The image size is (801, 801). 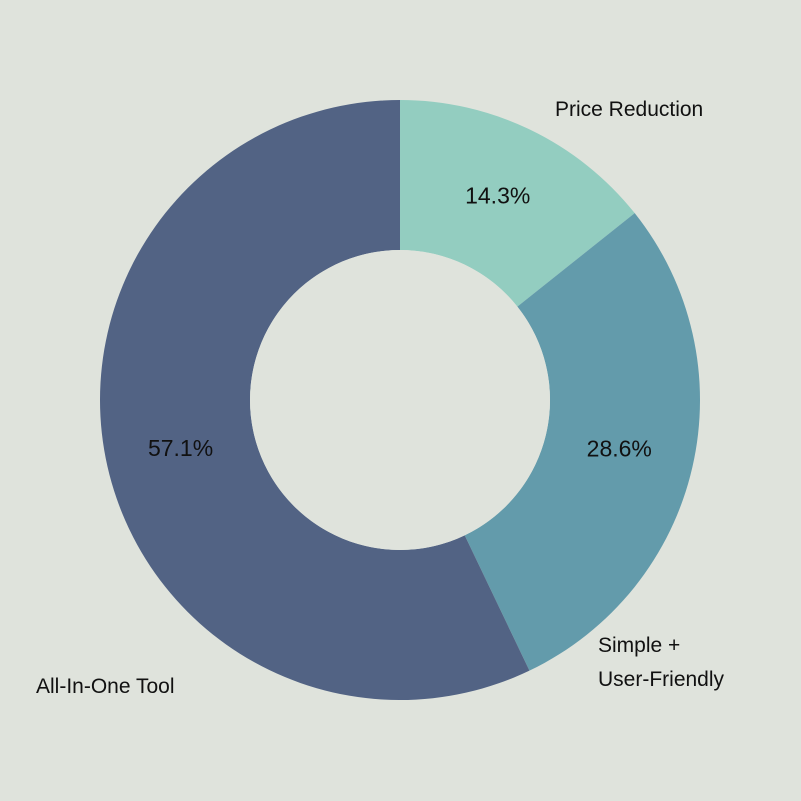 I want to click on slice-percent-label: 28.6%, so click(x=619, y=449).